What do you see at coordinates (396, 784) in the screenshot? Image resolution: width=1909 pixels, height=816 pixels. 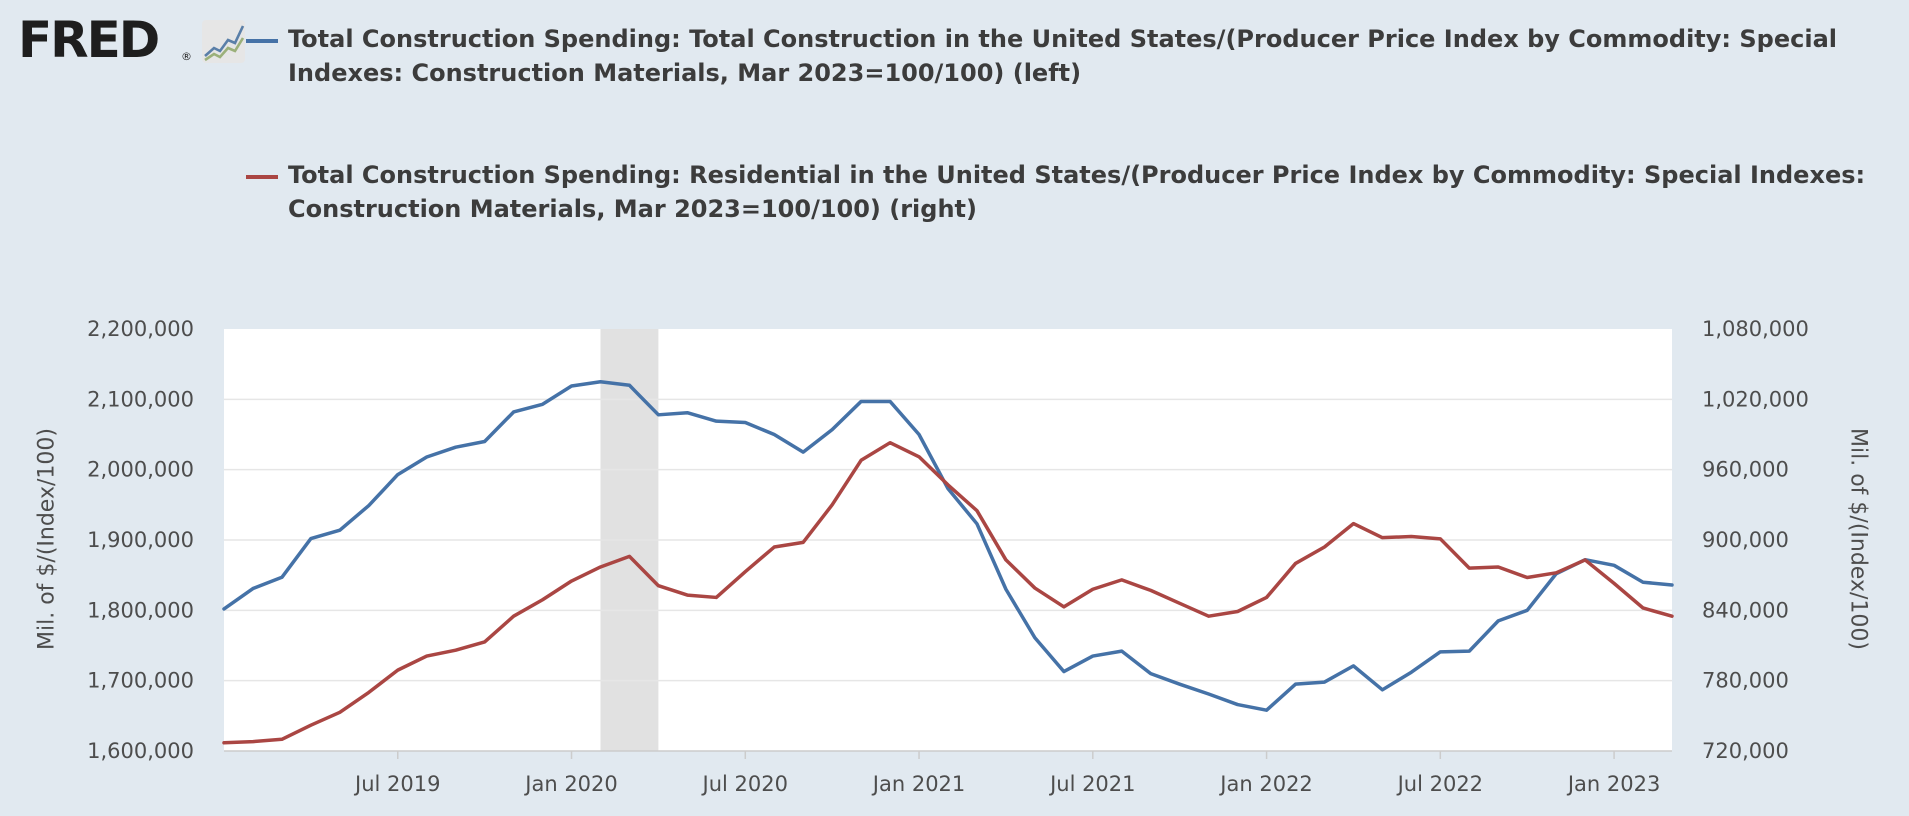 I see `x-tick-label: Jul 2019` at bounding box center [396, 784].